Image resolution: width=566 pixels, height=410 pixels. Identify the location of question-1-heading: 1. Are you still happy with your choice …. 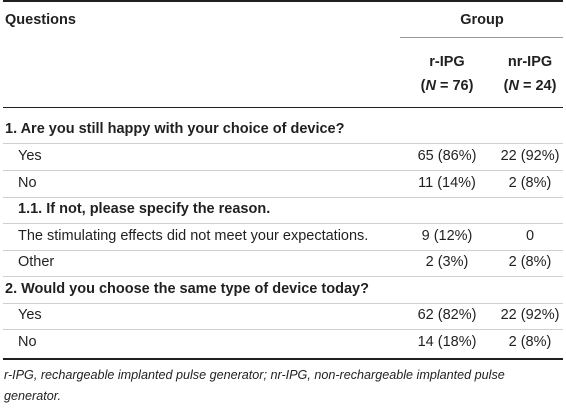
(175, 129).